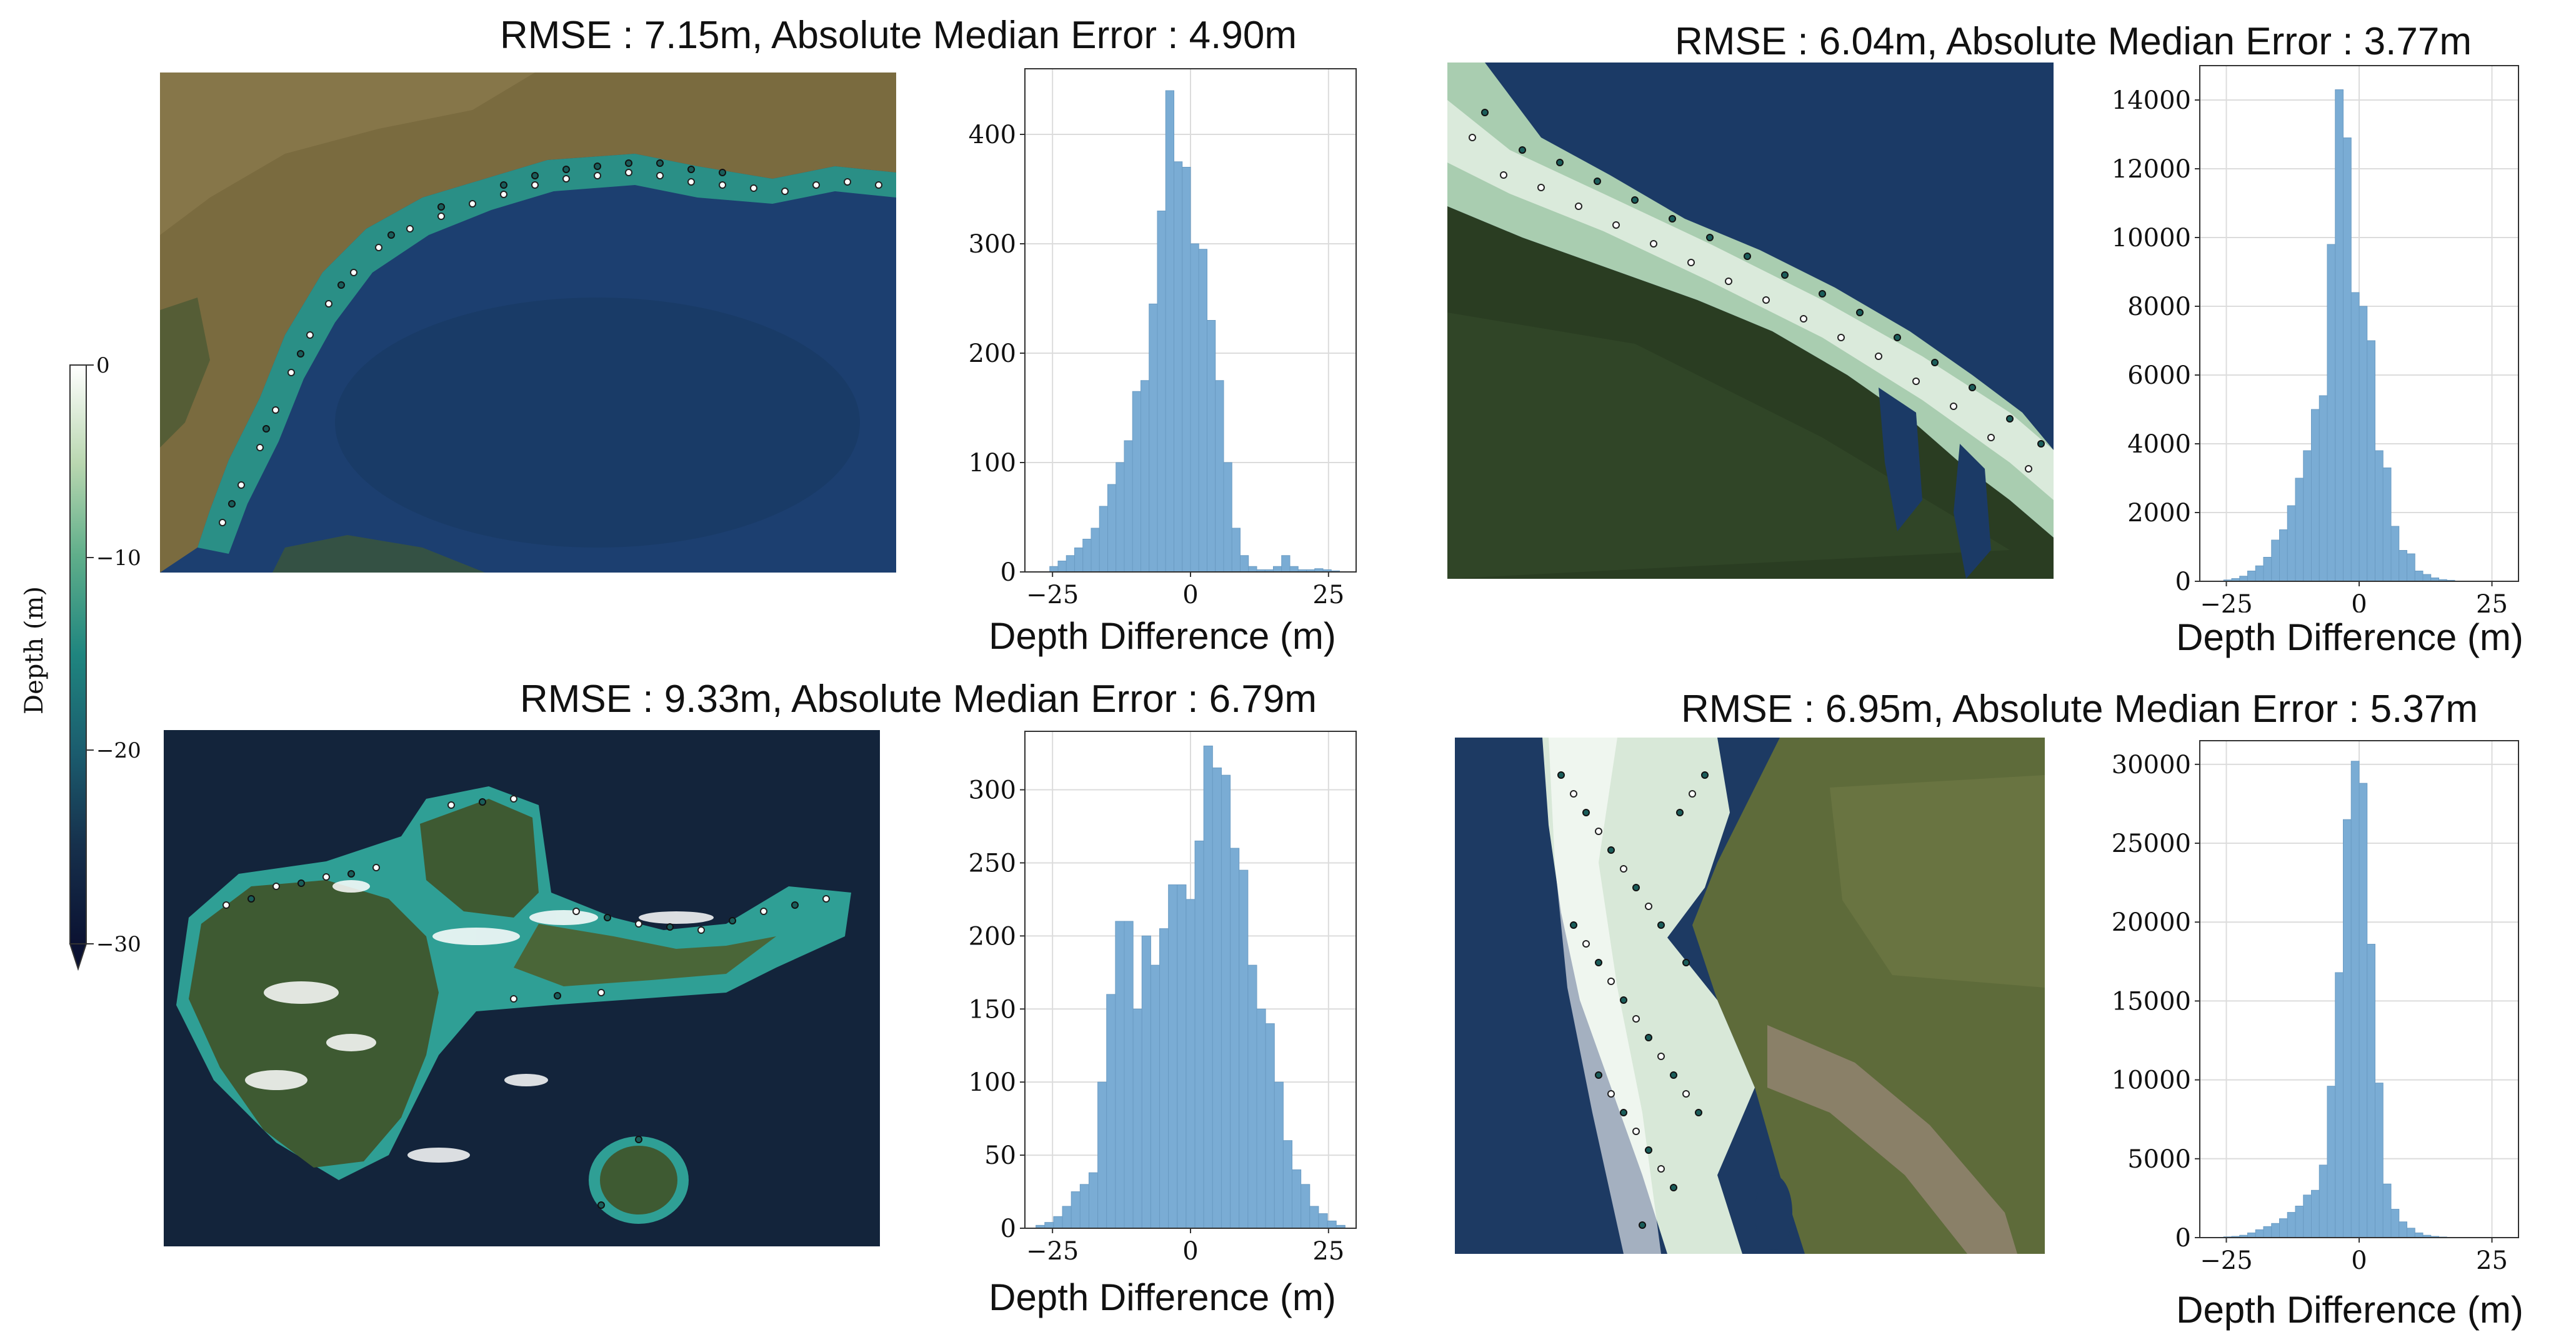 The width and height of the screenshot is (2576, 1342). I want to click on panel-1-map-svg, so click(528, 323).